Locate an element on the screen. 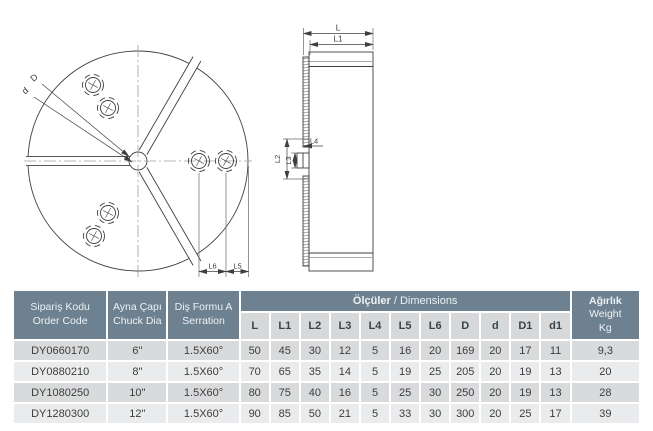 This screenshot has width=653, height=431. dim-col-header: L1 is located at coordinates (284, 326).